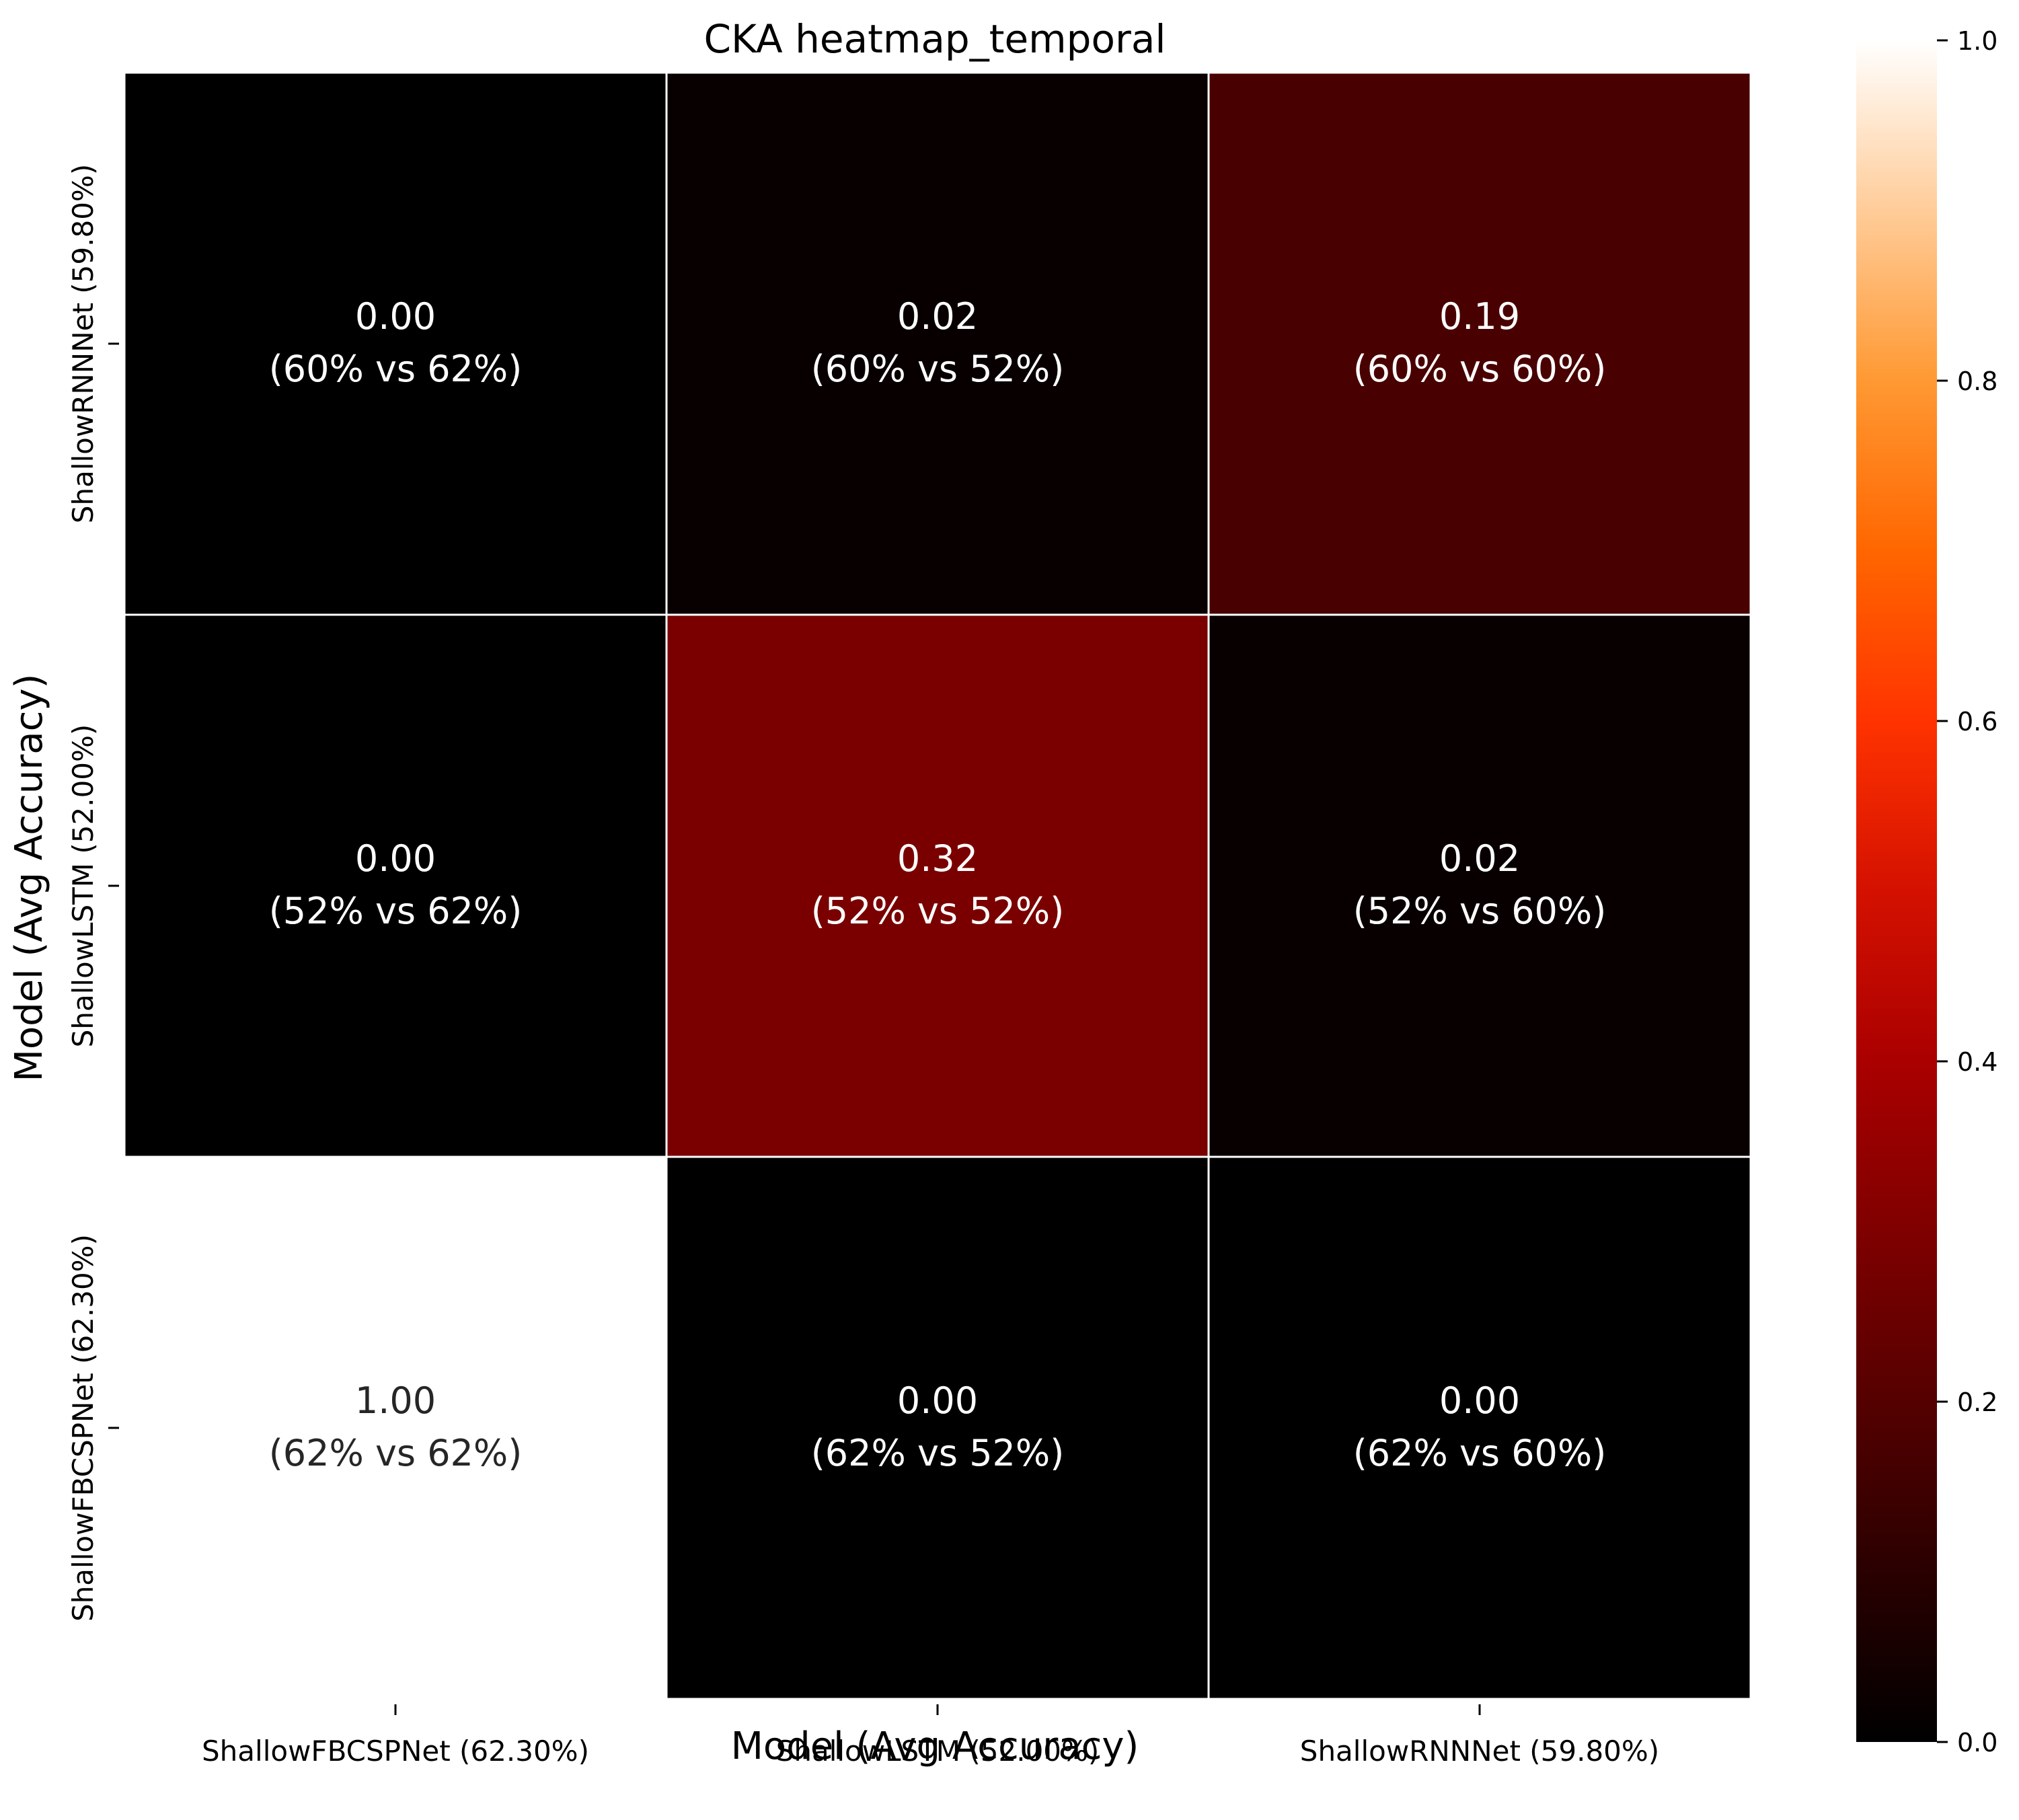 The width and height of the screenshot is (2019, 1820). Describe the element at coordinates (395, 1751) in the screenshot. I see `x-tick-label: ShallowFBCSPNet (62.30%)` at that location.